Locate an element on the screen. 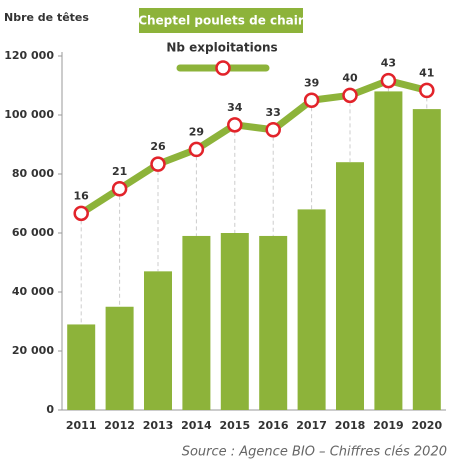 This screenshot has height=460, width=451. x-tick-label: 2016 is located at coordinates (273, 425).